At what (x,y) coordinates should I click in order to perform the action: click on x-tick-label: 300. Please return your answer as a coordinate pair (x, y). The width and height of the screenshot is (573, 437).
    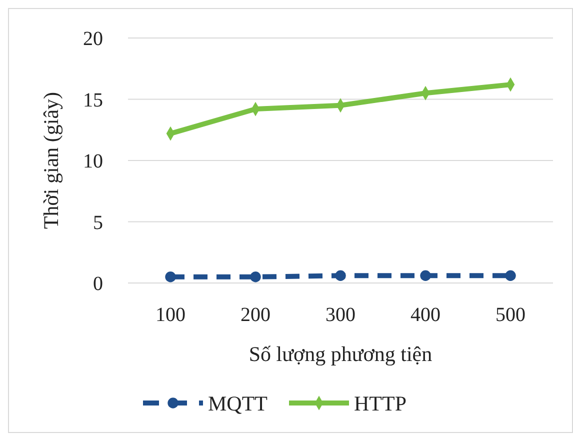
    Looking at the image, I should click on (341, 315).